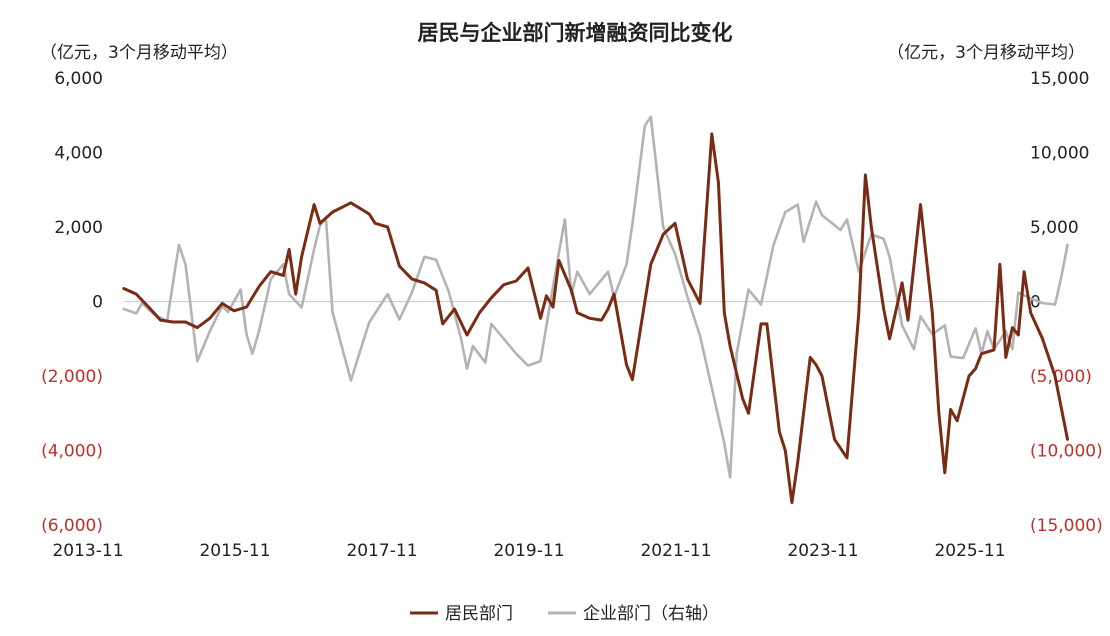 The width and height of the screenshot is (1110, 636). What do you see at coordinates (87, 551) in the screenshot?
I see `x-tick-label: 2013-11` at bounding box center [87, 551].